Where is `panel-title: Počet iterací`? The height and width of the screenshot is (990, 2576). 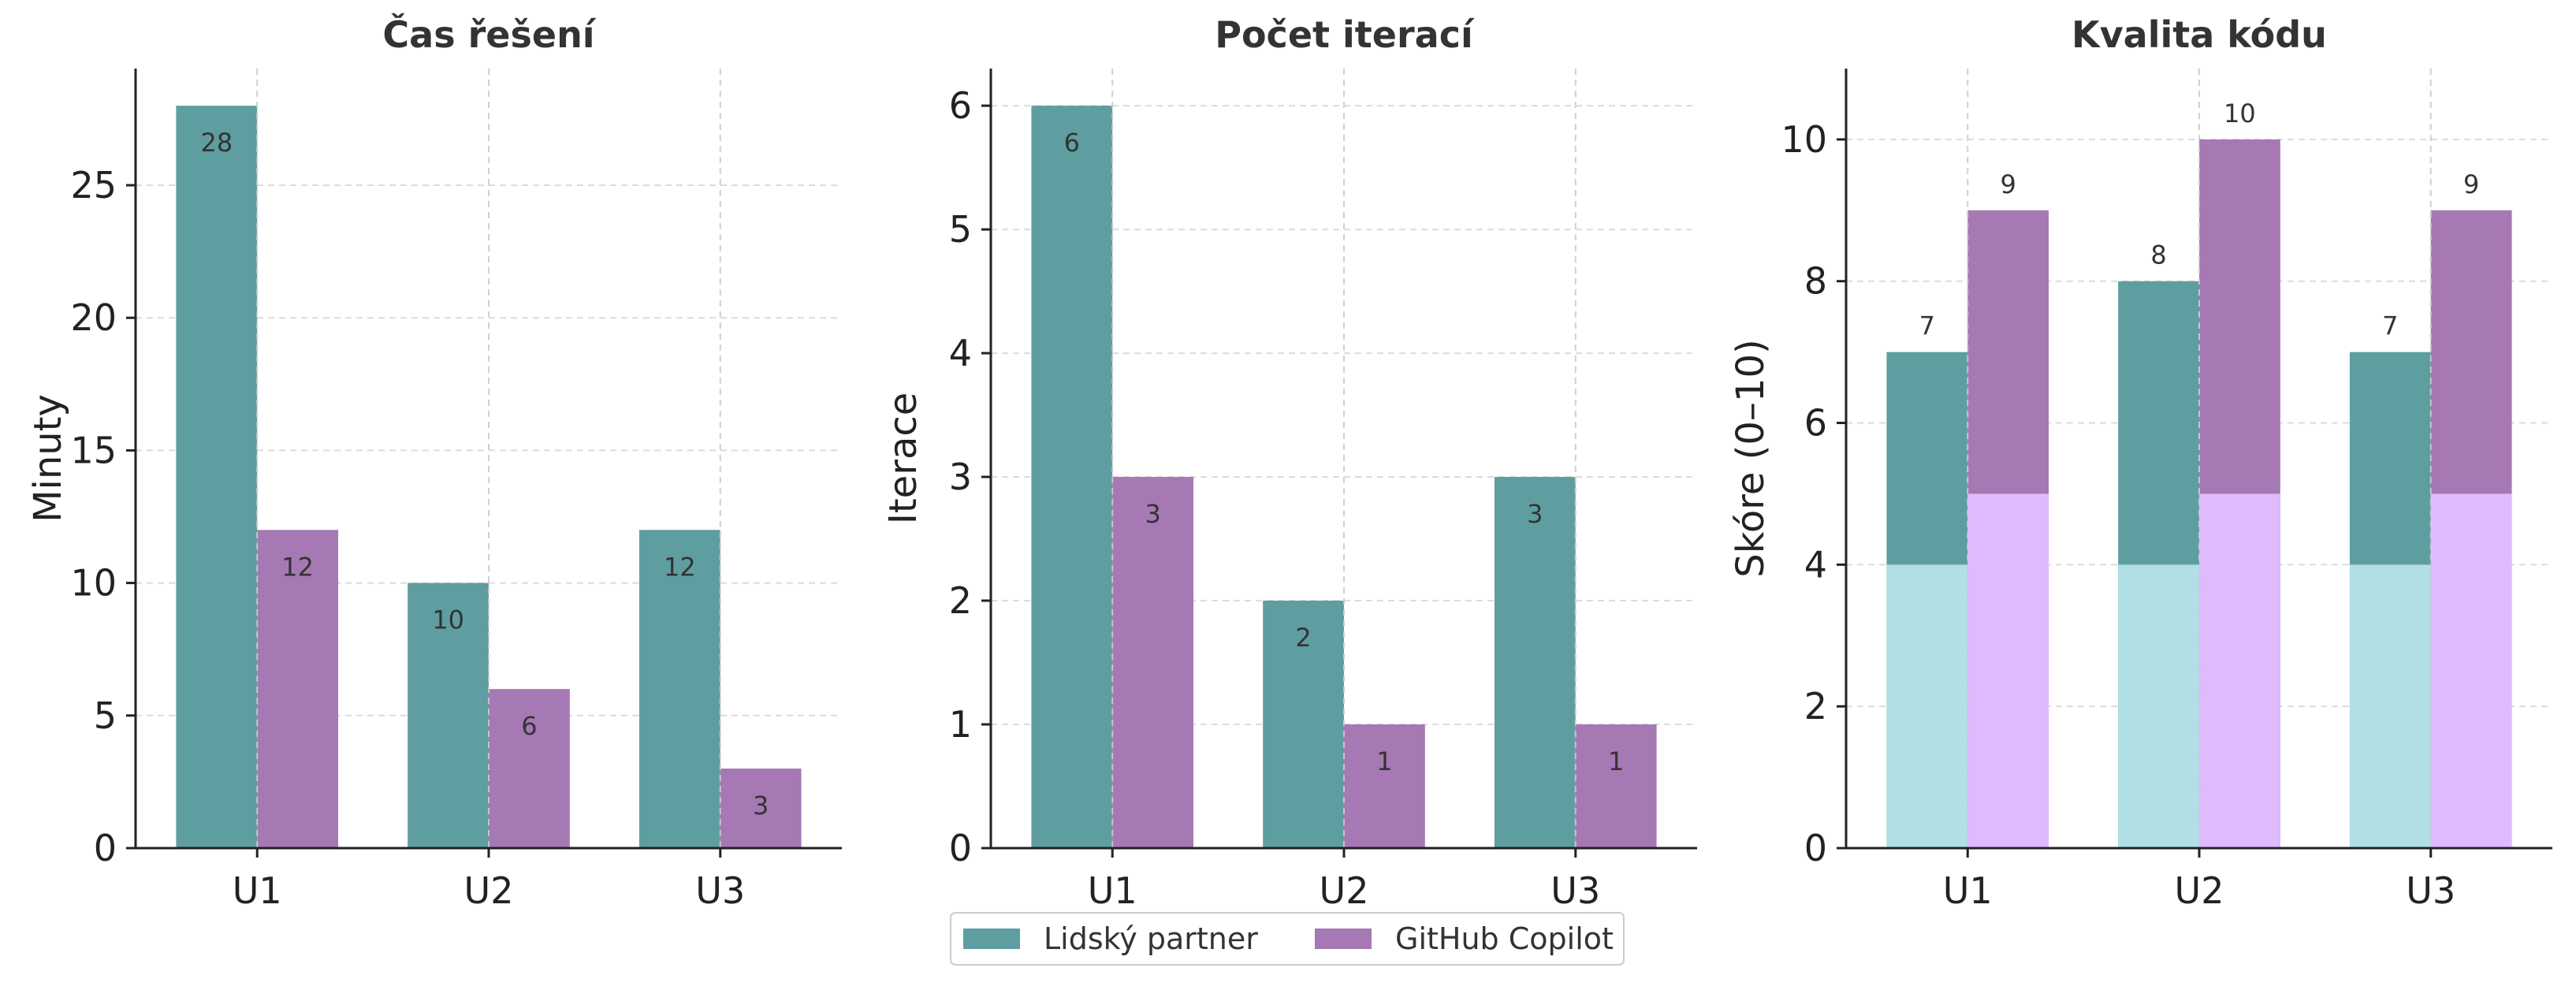 panel-title: Počet iterací is located at coordinates (1345, 34).